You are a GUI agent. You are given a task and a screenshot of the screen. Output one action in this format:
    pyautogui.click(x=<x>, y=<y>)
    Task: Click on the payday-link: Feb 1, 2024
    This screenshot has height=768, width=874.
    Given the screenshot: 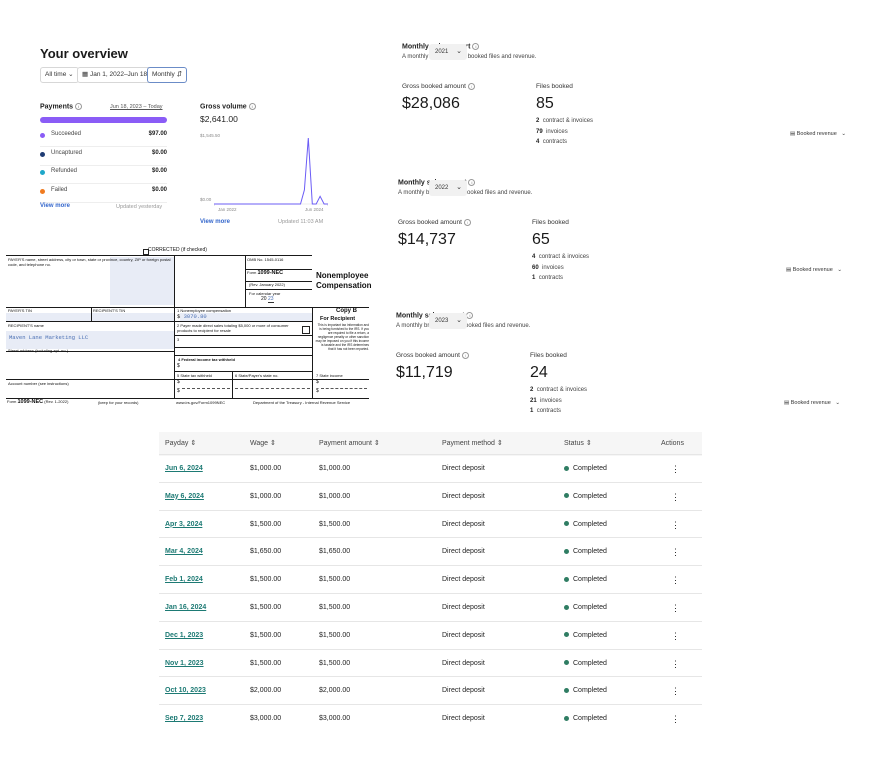 What is the action you would take?
    pyautogui.click(x=184, y=580)
    